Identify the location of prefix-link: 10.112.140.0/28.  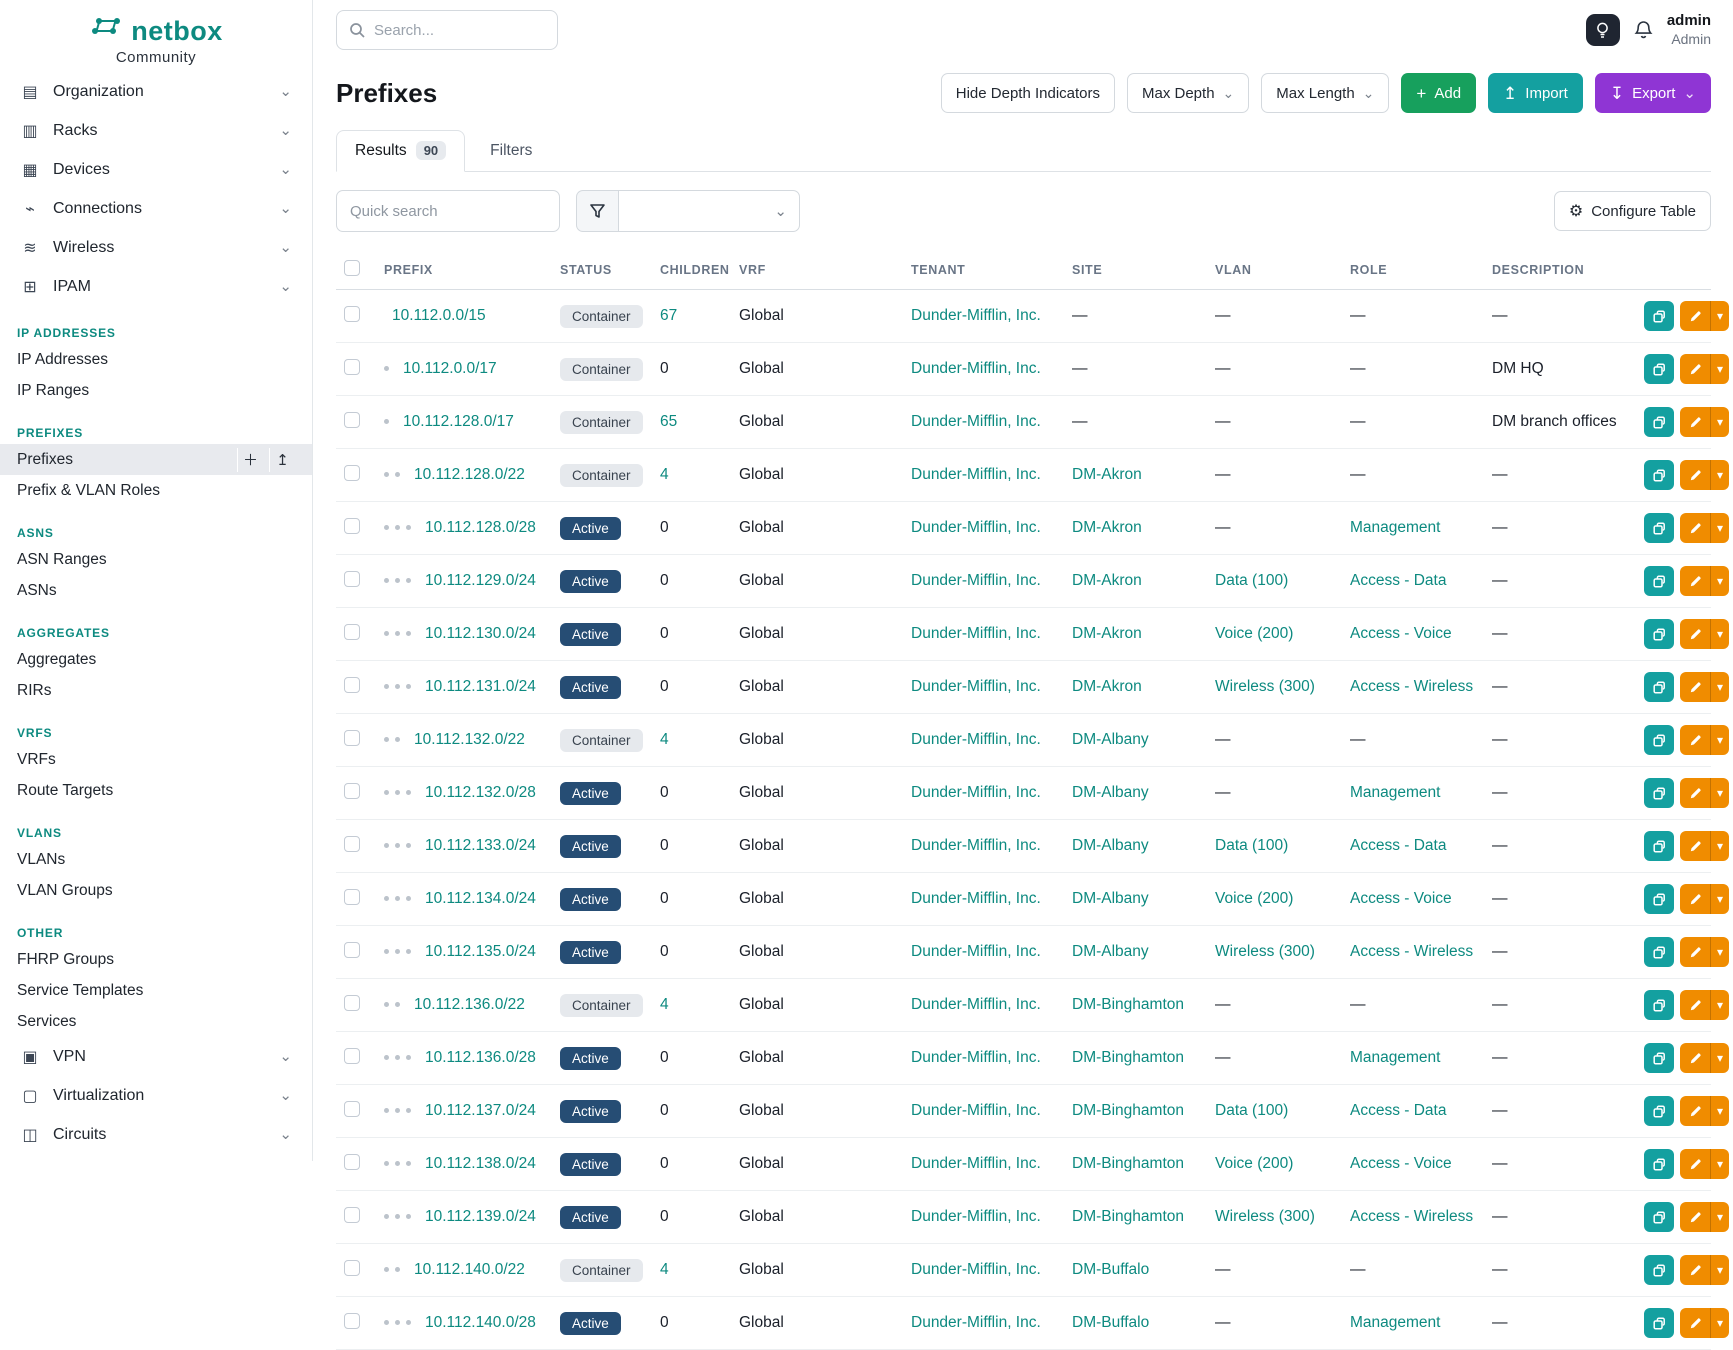
(480, 1322).